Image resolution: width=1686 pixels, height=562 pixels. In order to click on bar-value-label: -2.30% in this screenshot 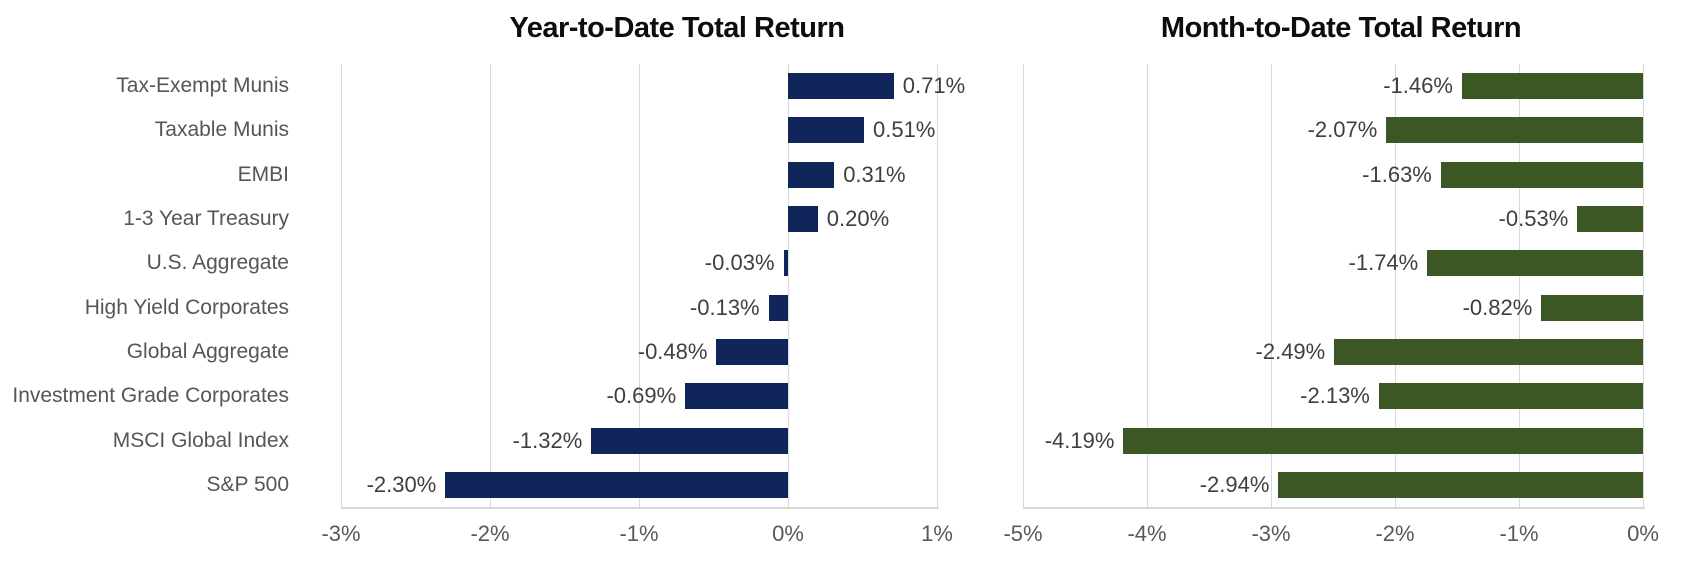, I will do `click(401, 484)`.